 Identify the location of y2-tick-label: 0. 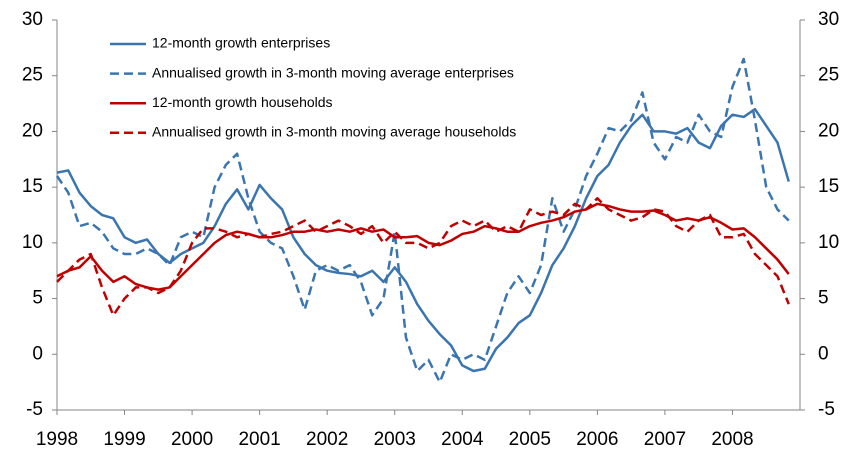
(823, 353).